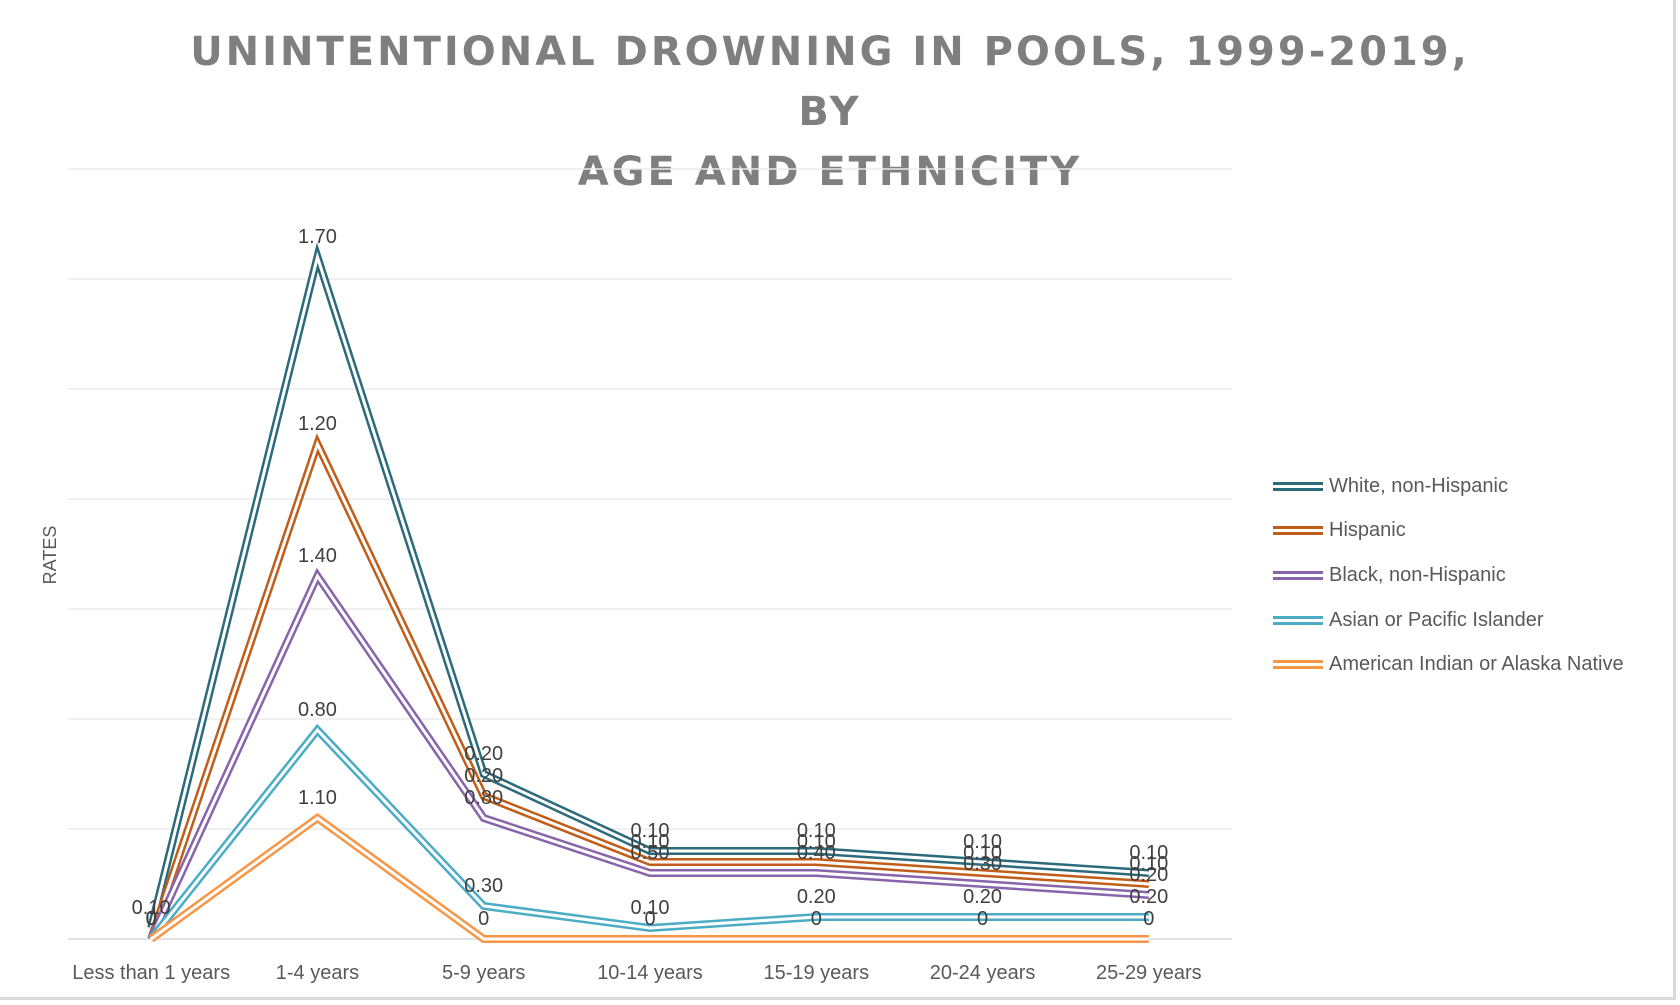 This screenshot has width=1680, height=1005. I want to click on data-label: 0.40, so click(816, 853).